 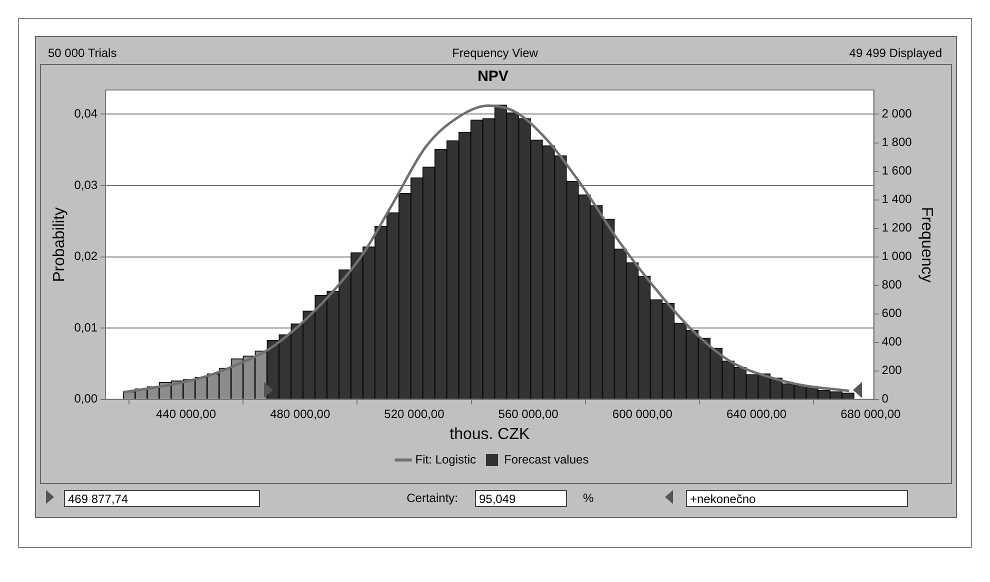 I want to click on text: 95,049, so click(x=521, y=498).